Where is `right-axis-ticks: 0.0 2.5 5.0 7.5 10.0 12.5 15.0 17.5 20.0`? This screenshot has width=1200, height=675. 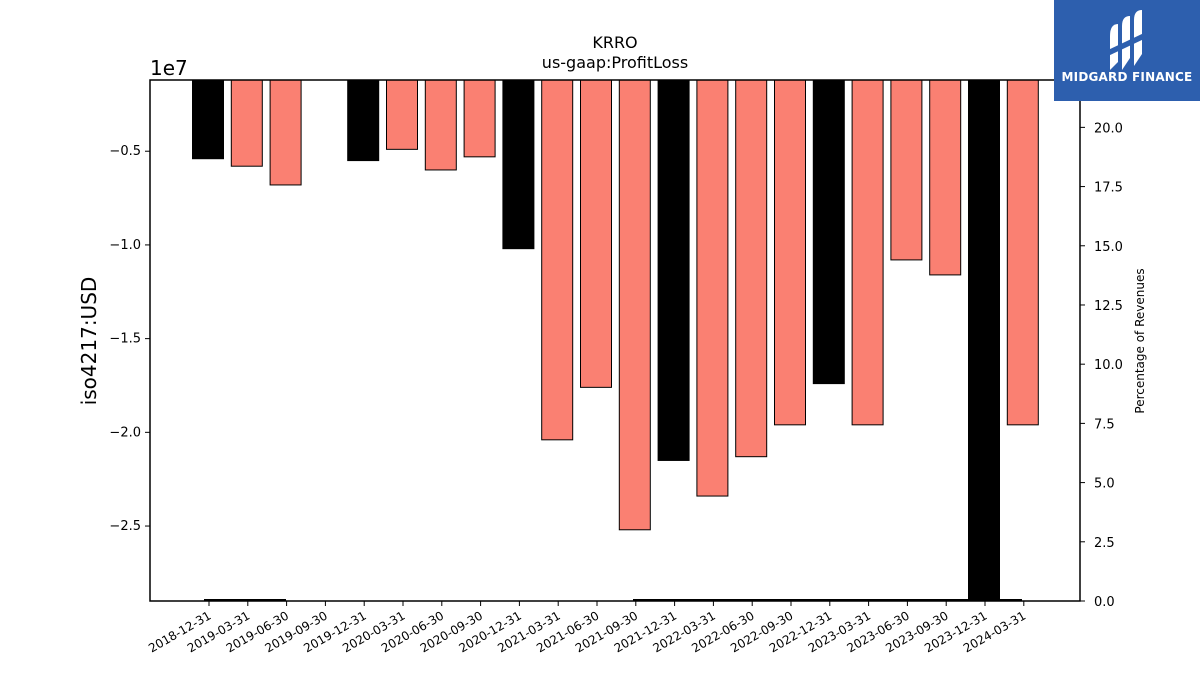
right-axis-ticks: 0.0 2.5 5.0 7.5 10.0 12.5 15.0 17.5 20.0 is located at coordinates (1101, 365).